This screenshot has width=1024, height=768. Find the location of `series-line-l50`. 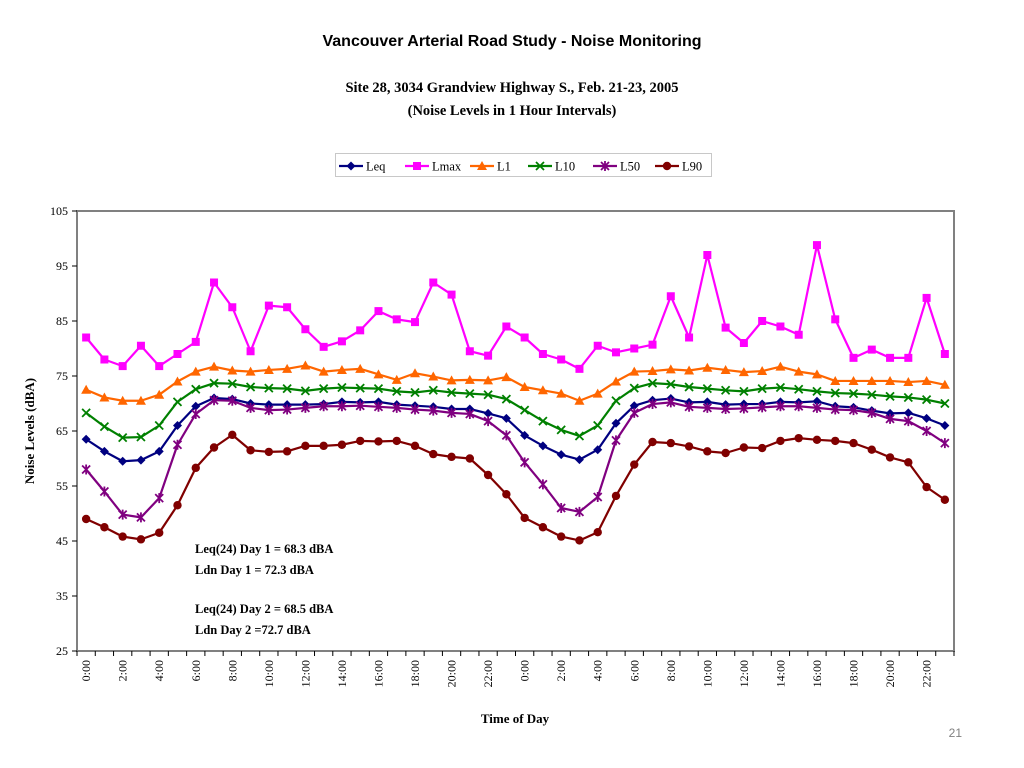

series-line-l50 is located at coordinates (515, 459).